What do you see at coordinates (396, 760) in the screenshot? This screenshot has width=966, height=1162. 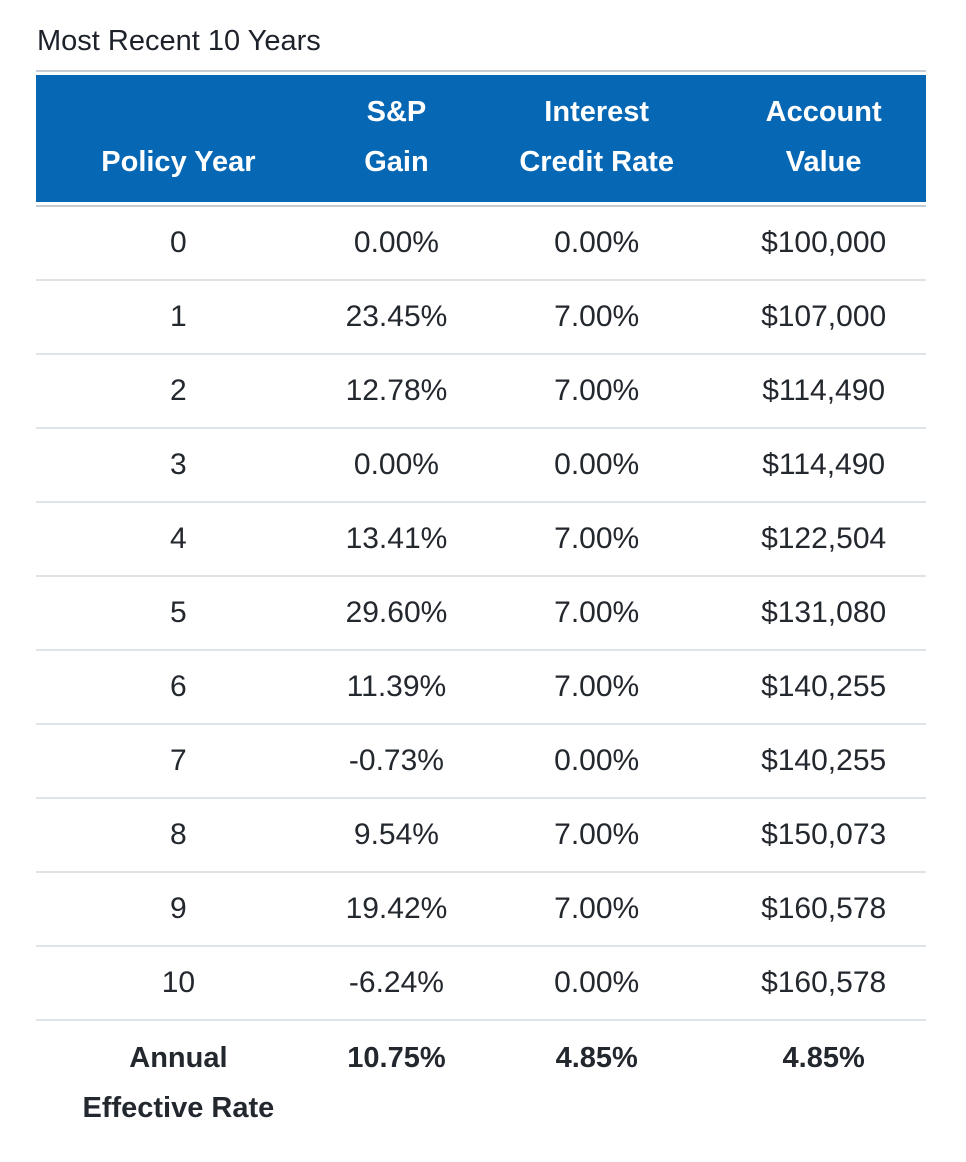 I see `cell-s-p-gain: -0.73%` at bounding box center [396, 760].